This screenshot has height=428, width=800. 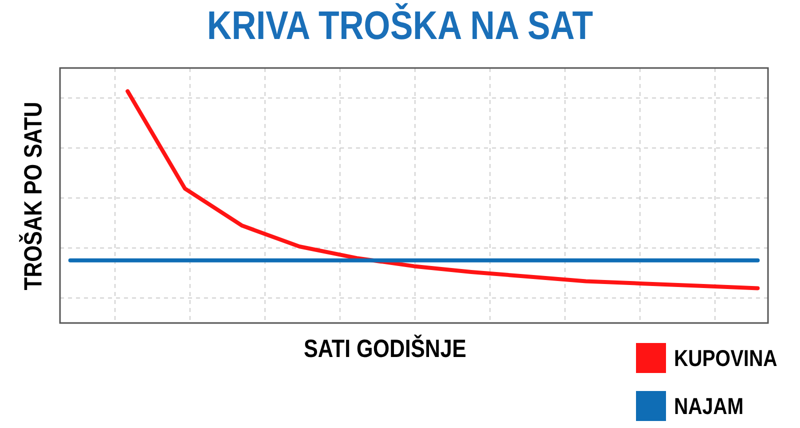 I want to click on legend-label: KUPOVINA, so click(x=726, y=358).